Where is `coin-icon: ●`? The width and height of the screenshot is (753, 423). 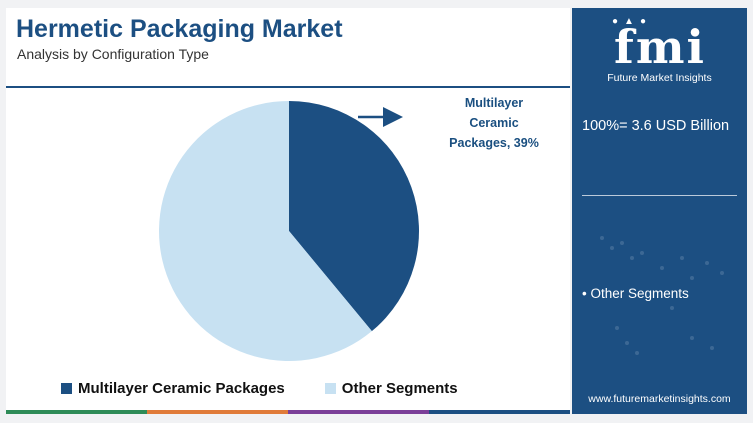 coin-icon: ● is located at coordinates (615, 21).